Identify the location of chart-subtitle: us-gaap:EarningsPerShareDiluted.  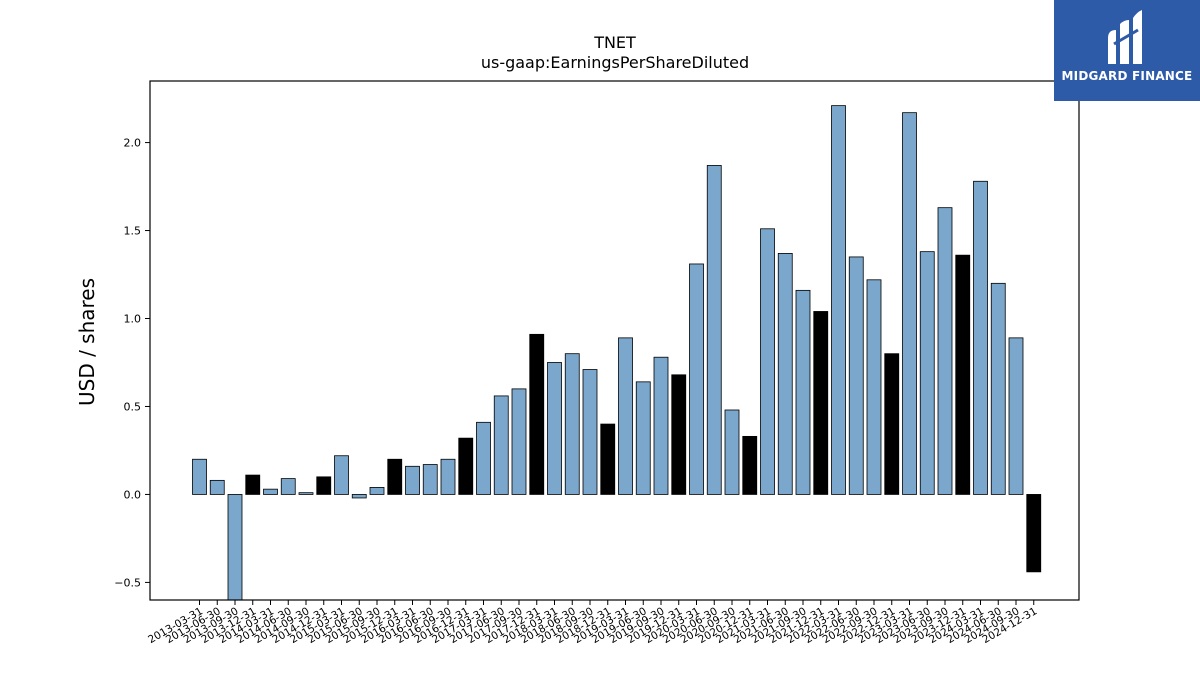
(615, 62).